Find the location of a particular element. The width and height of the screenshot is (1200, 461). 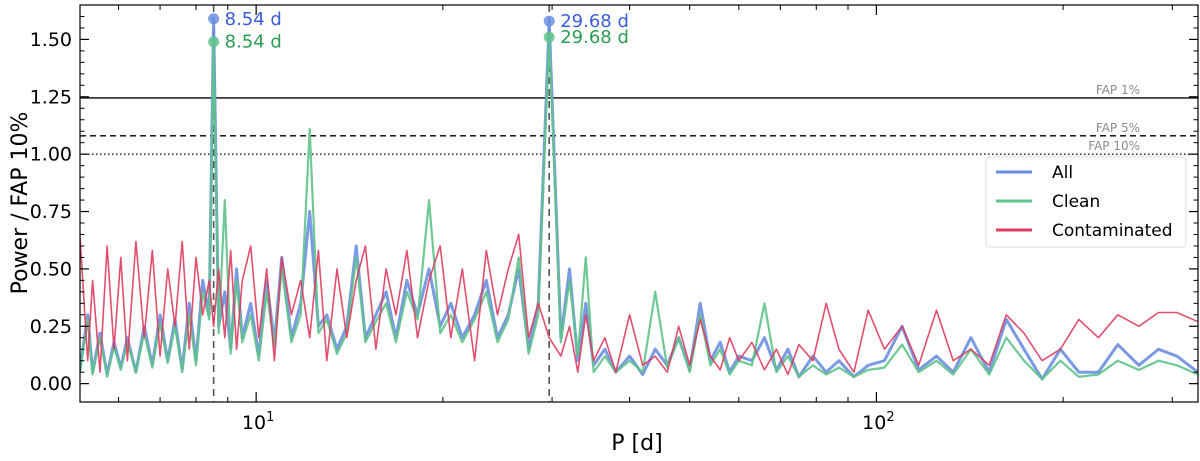

legend-label-clean: Clean is located at coordinates (1076, 202).